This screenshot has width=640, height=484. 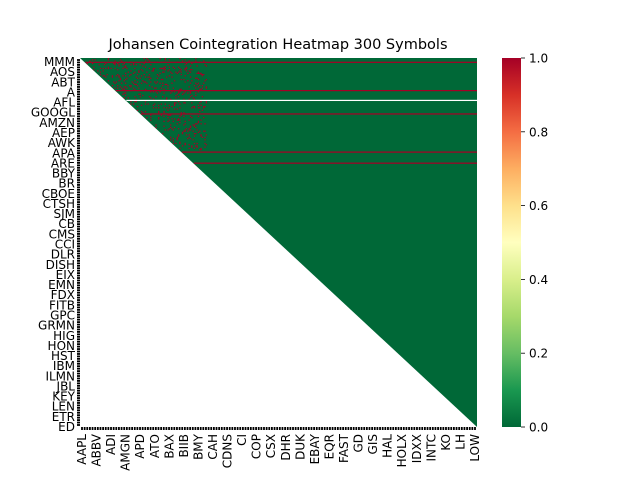 What do you see at coordinates (281, 112) in the screenshot?
I see `heatmap-highlight-rows` at bounding box center [281, 112].